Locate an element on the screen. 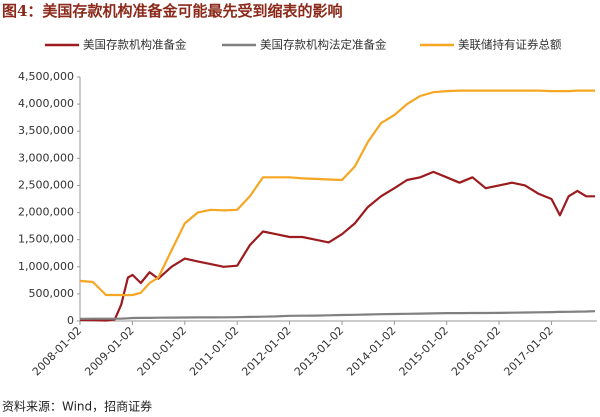 This screenshot has height=417, width=600. y-tick-label: 3,000,000 is located at coordinates (46, 157).